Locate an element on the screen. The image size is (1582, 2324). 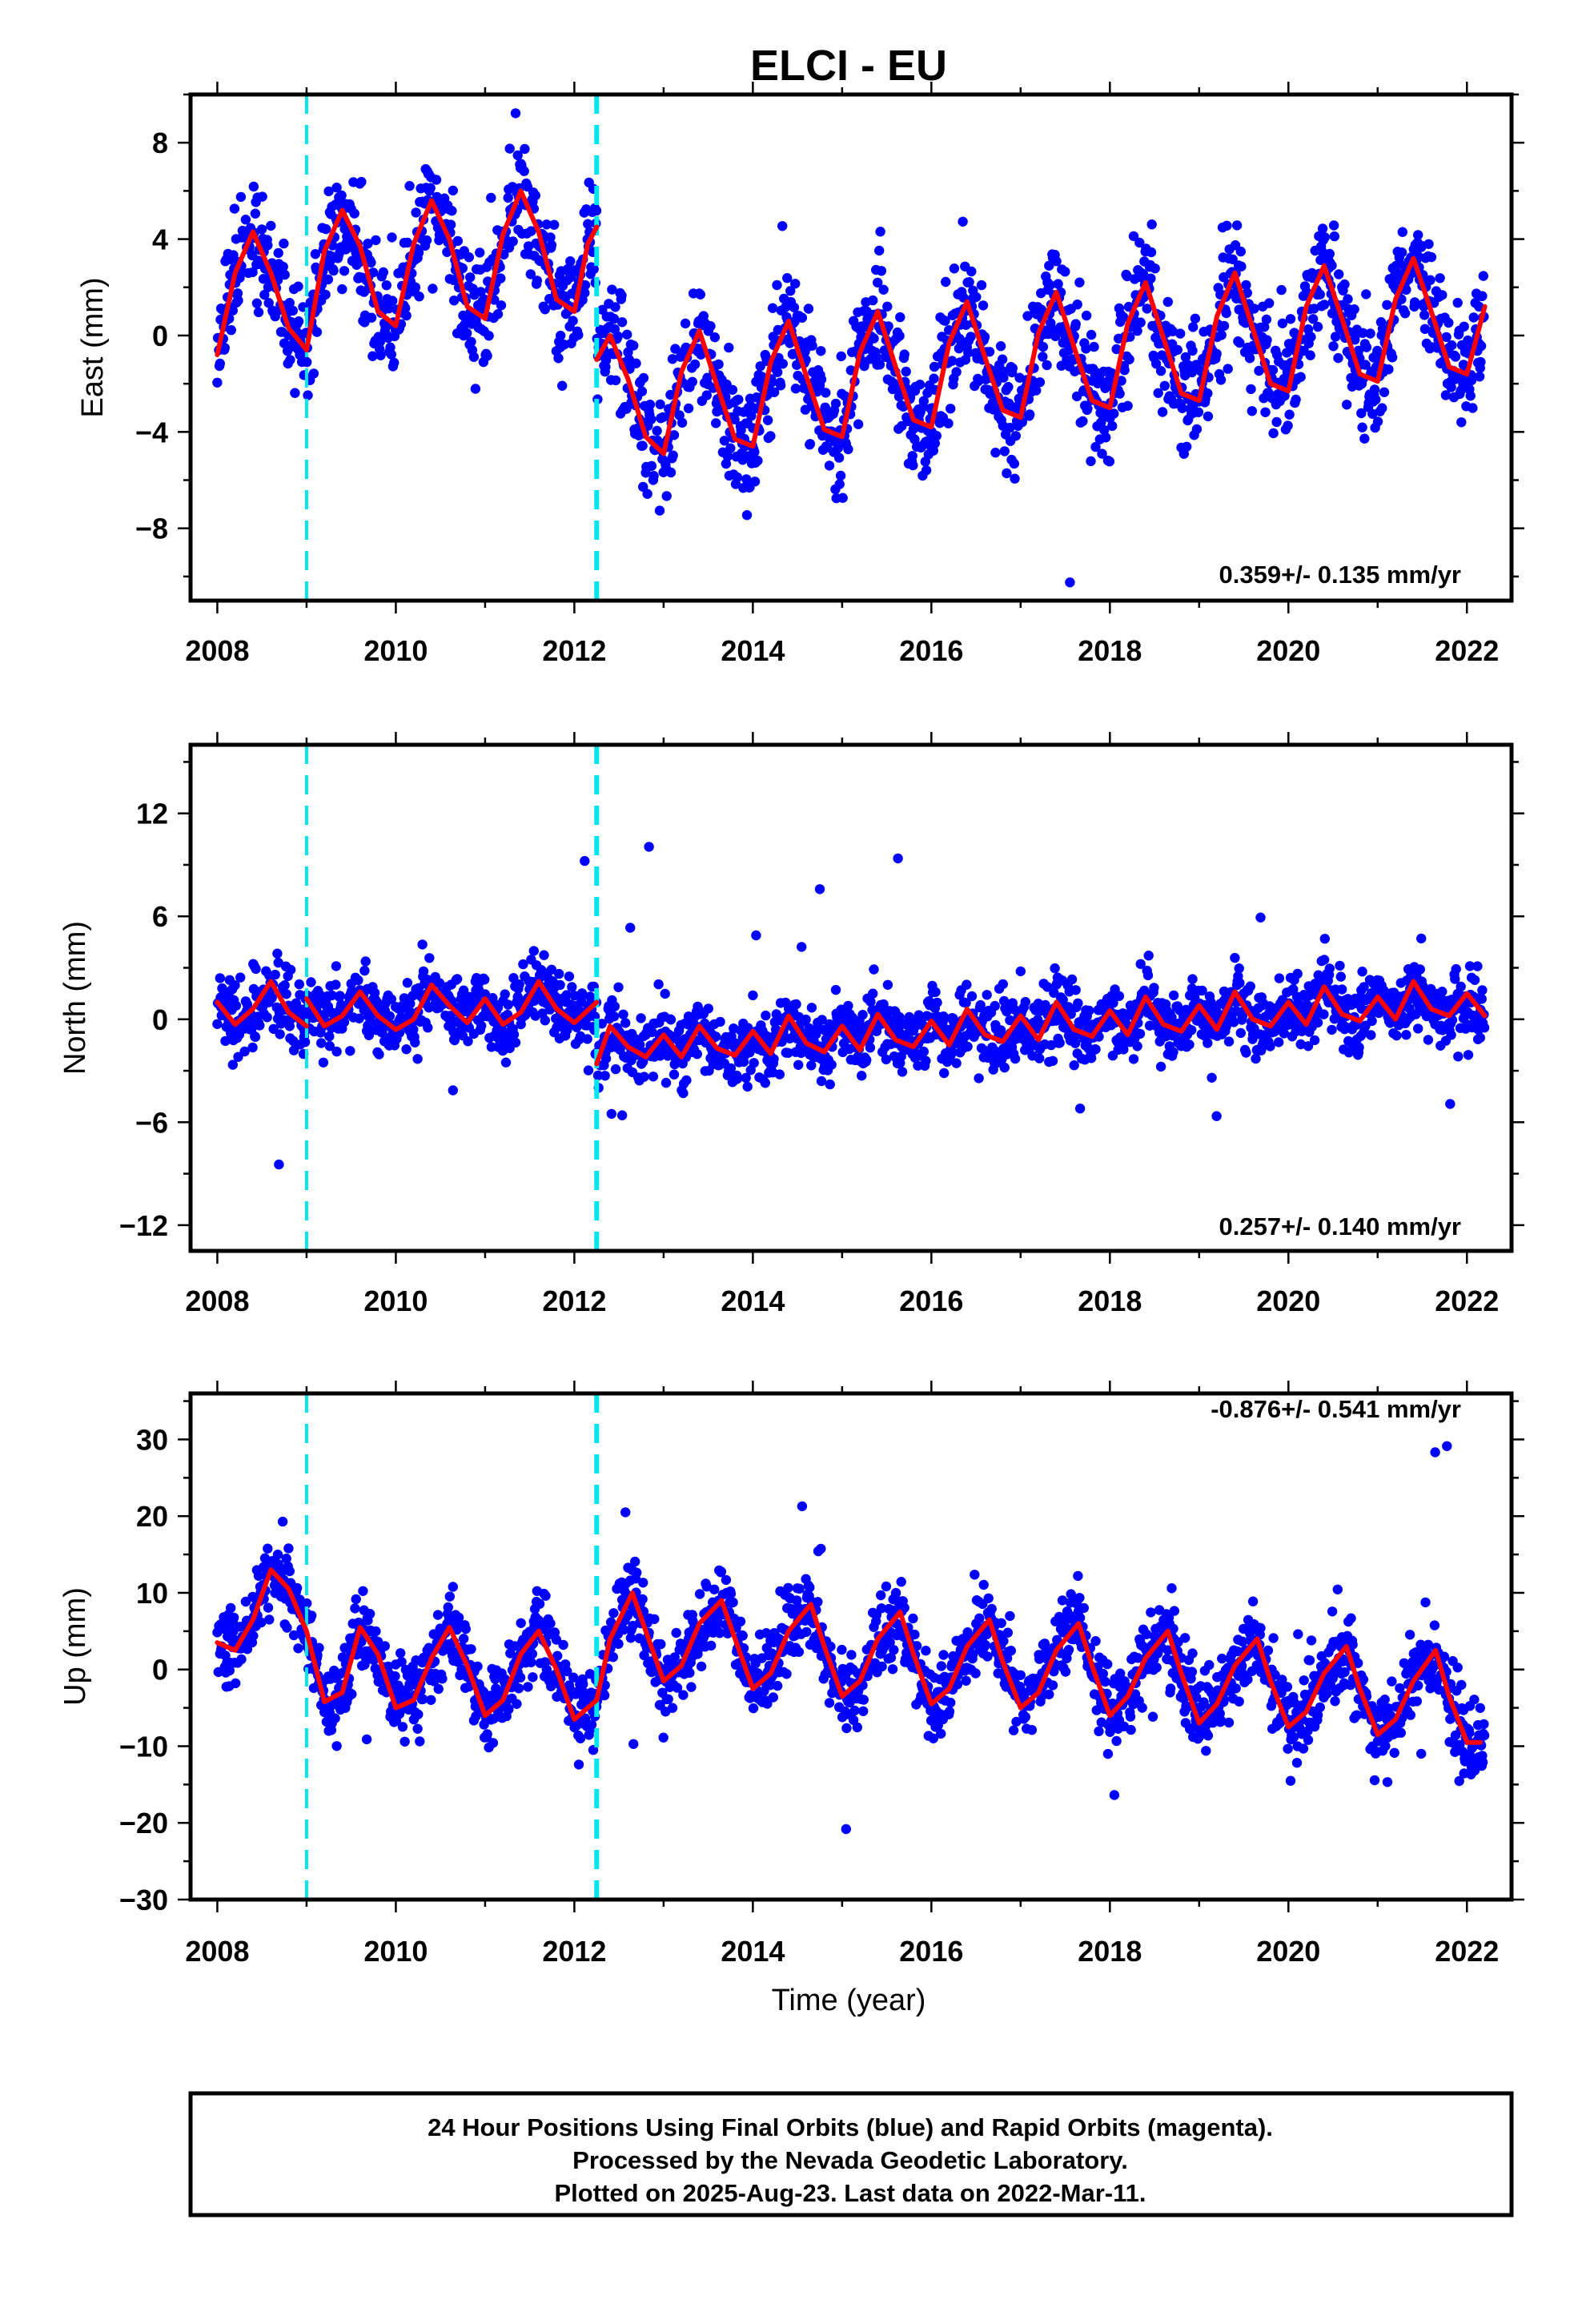
y-tick-label: 4 is located at coordinates (160, 239).